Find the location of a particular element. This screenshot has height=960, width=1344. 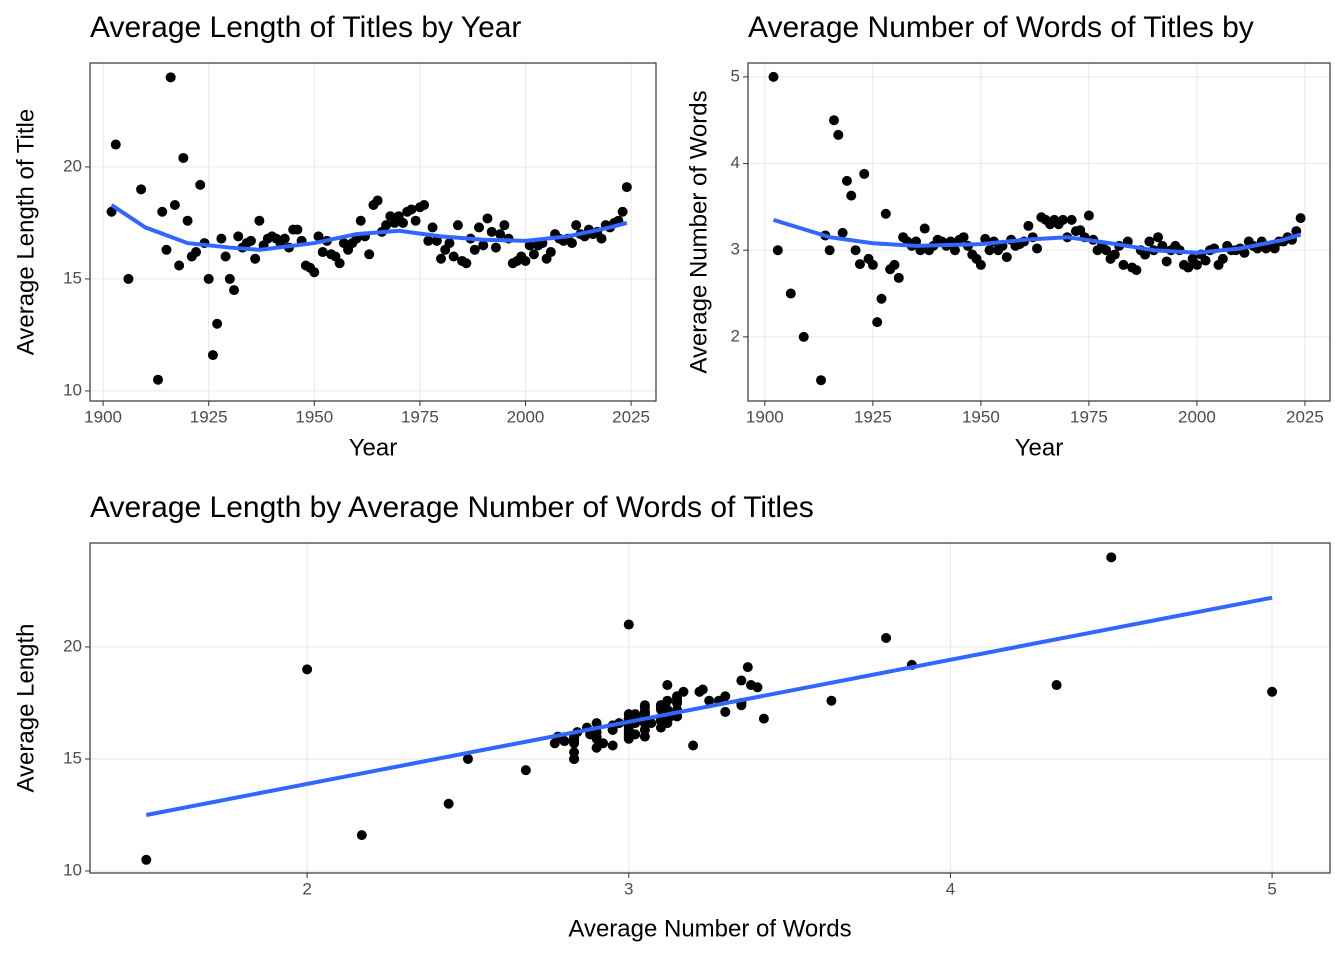

y-axis-title: Average Length of Title is located at coordinates (25, 232).